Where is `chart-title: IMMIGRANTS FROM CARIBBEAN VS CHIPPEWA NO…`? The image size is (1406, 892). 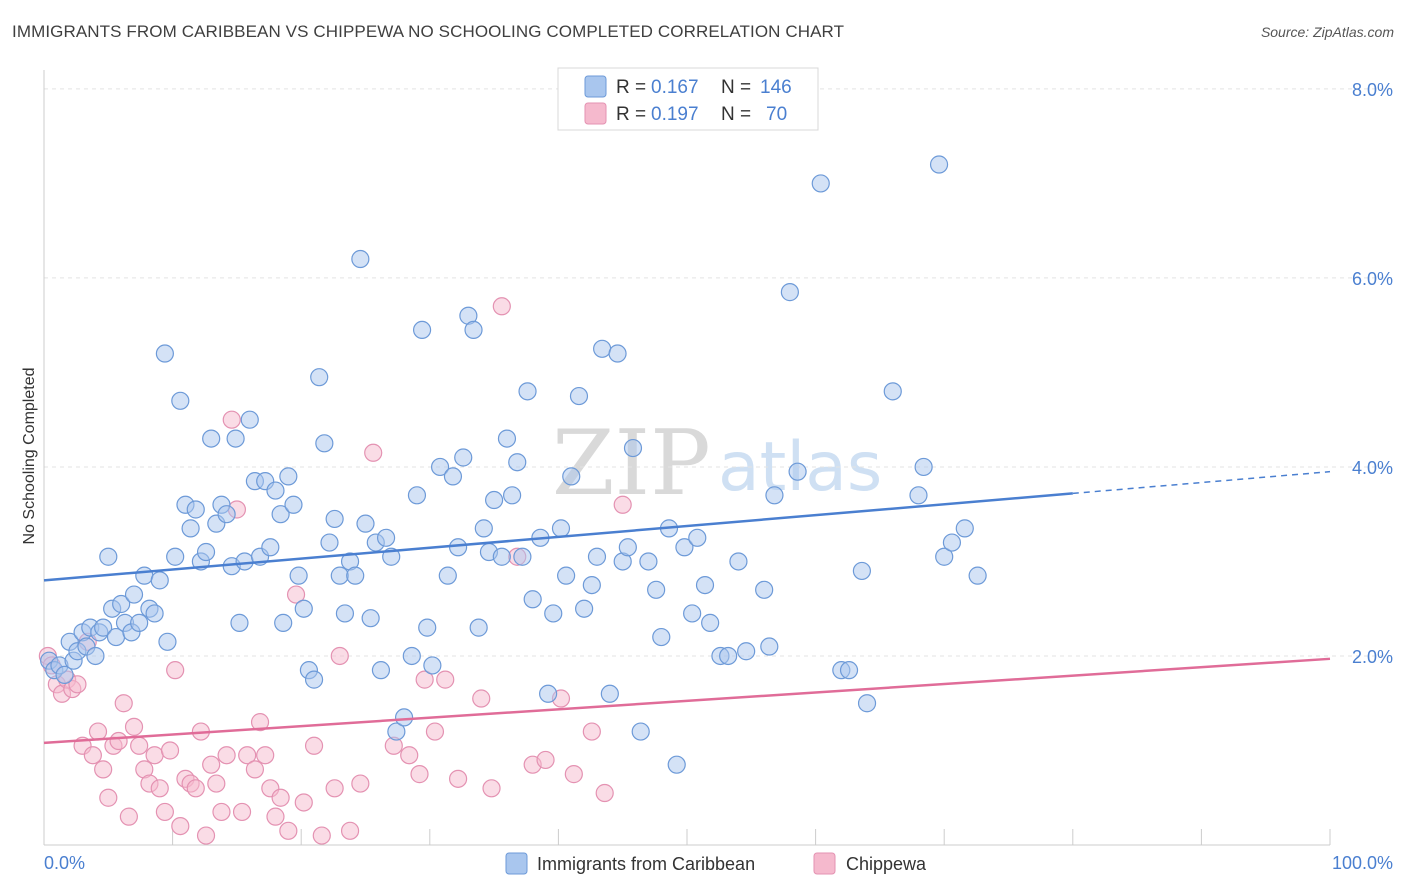 chart-title: IMMIGRANTS FROM CARIBBEAN VS CHIPPEWA NO… is located at coordinates (428, 31).